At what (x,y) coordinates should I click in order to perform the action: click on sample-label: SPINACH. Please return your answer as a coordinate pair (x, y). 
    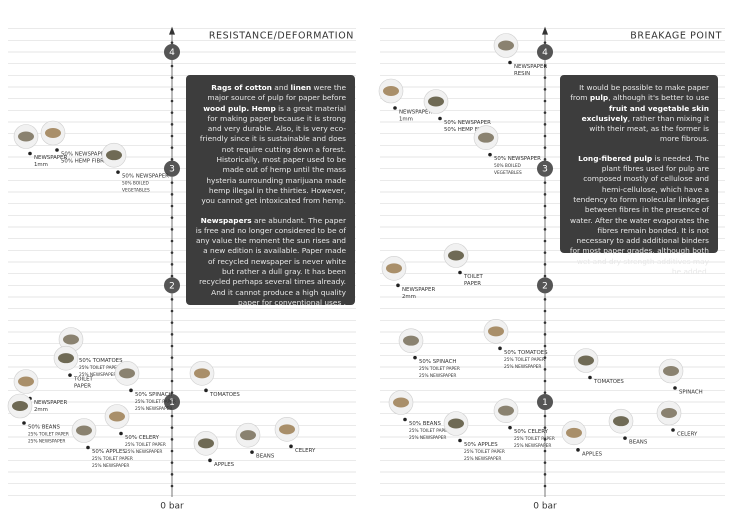
    Looking at the image, I should click on (691, 393).